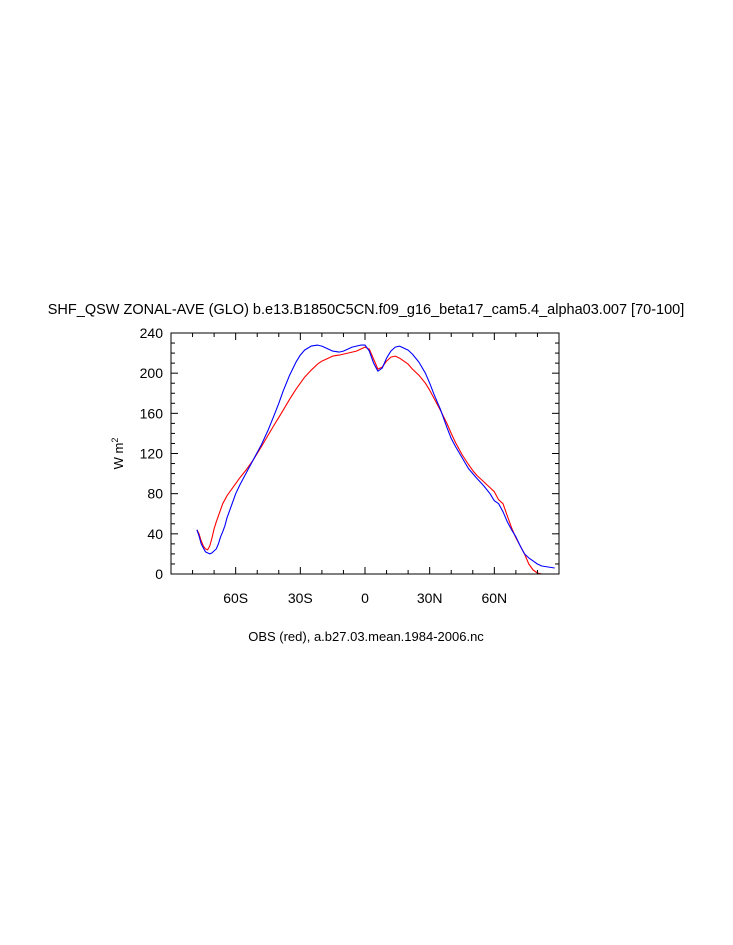 This screenshot has height=945, width=733. Describe the element at coordinates (159, 574) in the screenshot. I see `y-tick-label: 0` at that location.